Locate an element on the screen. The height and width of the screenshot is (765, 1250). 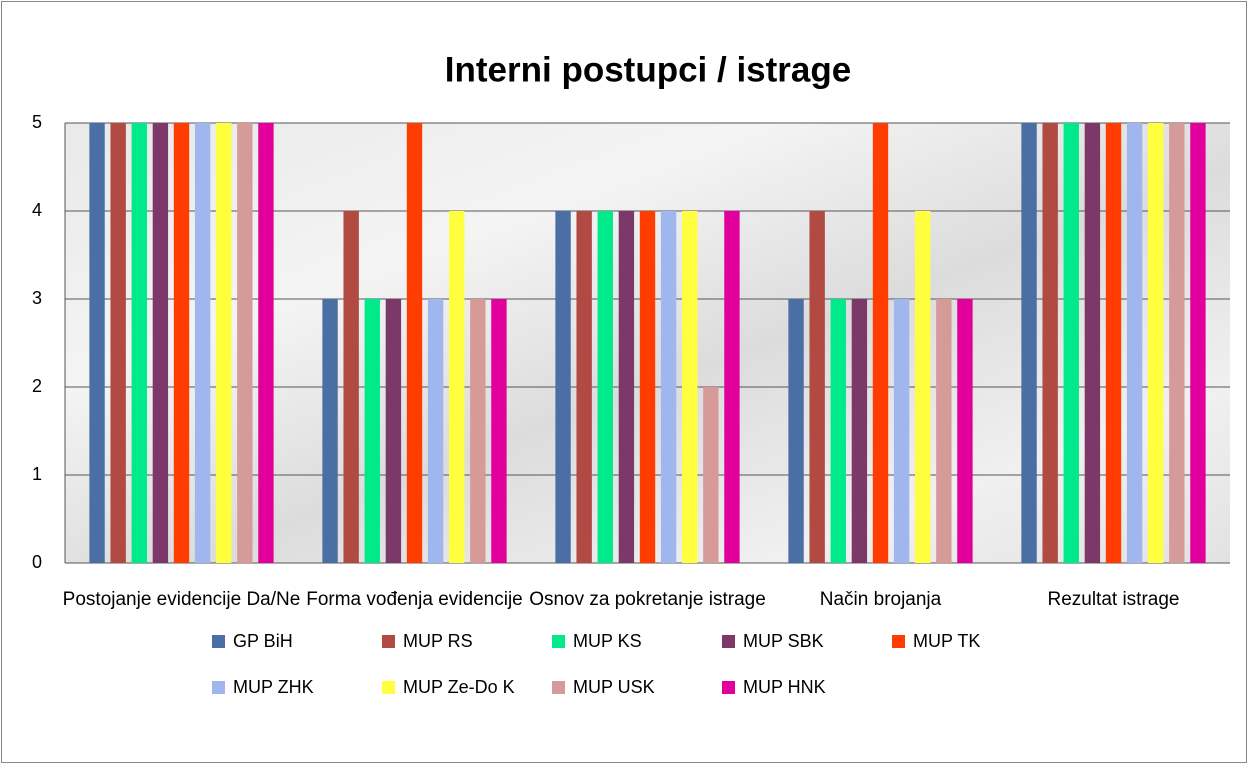
legend-item: MUP KS is located at coordinates (637, 641).